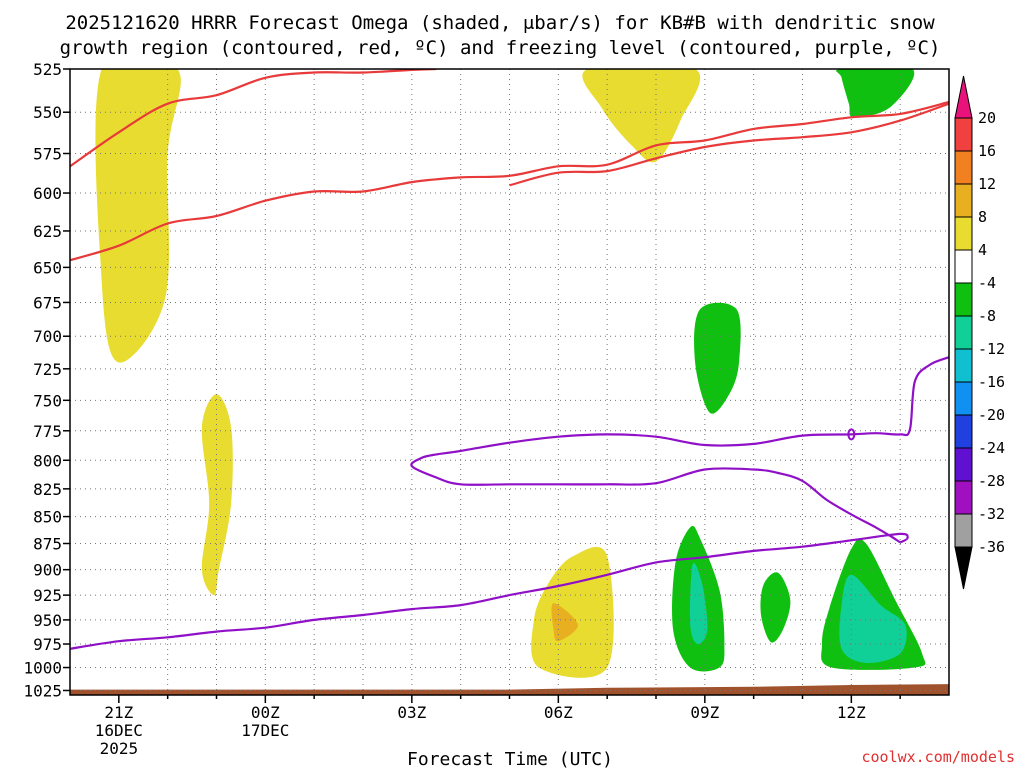 The height and width of the screenshot is (768, 1024). What do you see at coordinates (991, 349) in the screenshot?
I see `colorbar-label-7: -12` at bounding box center [991, 349].